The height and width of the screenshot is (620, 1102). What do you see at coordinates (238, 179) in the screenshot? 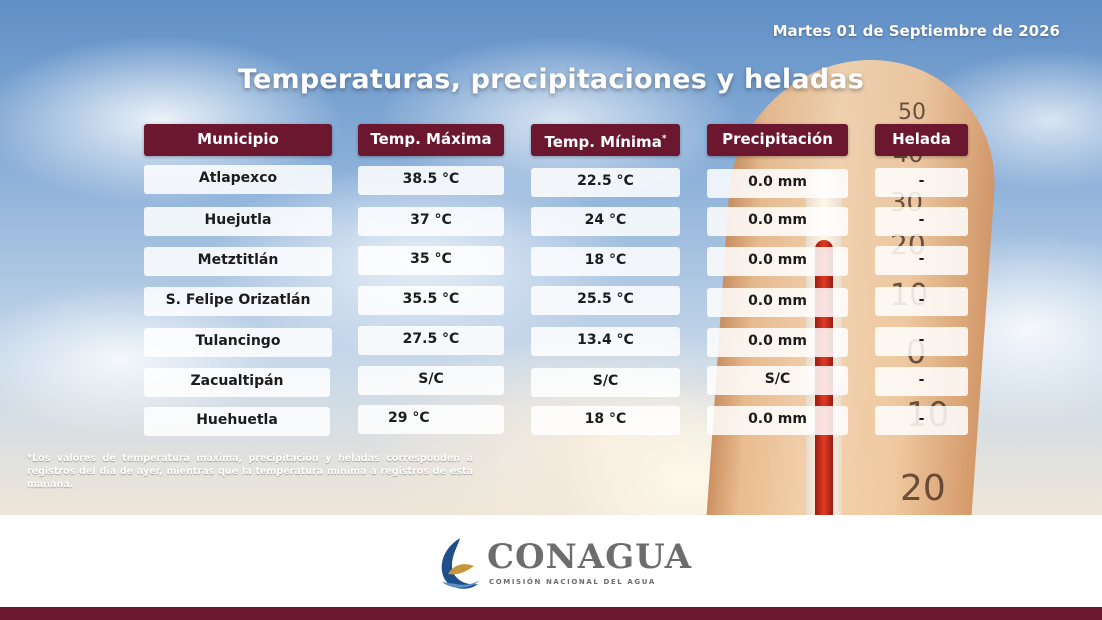
I see `cell-municipio: Atlapexco` at bounding box center [238, 179].